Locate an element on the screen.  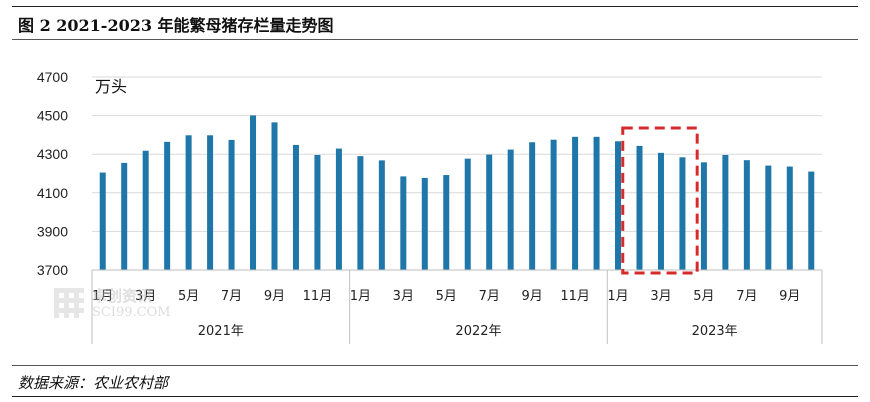
watermark: 卓创资讯 SCI99.COM is located at coordinates (129, 305).